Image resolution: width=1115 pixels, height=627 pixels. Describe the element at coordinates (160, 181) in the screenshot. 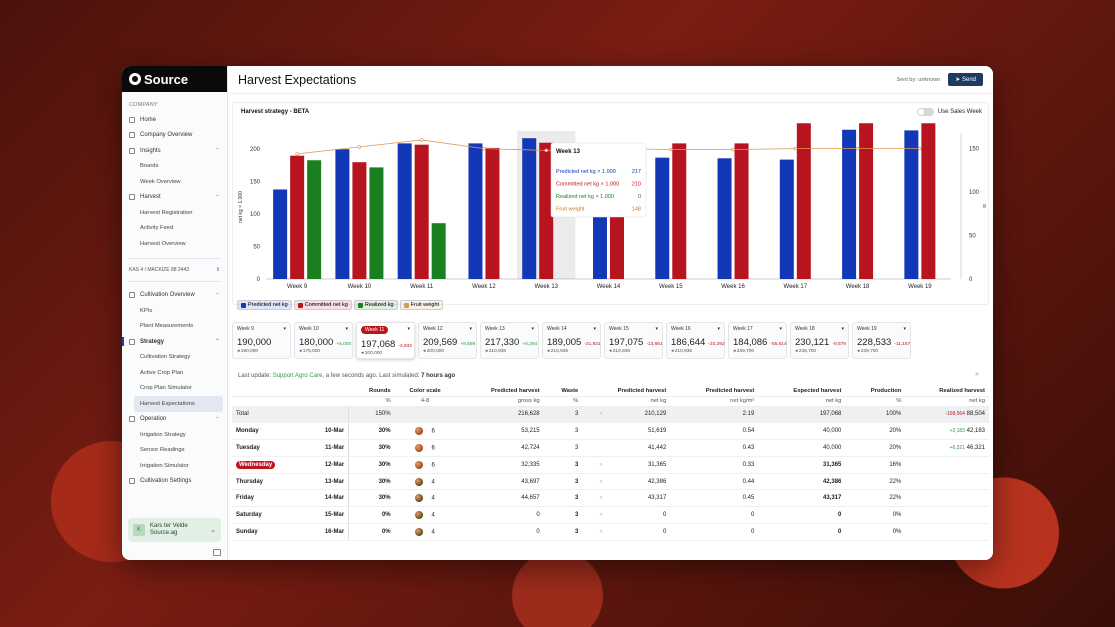

I see `sidebar-item-week-overview: Week Overview` at that location.